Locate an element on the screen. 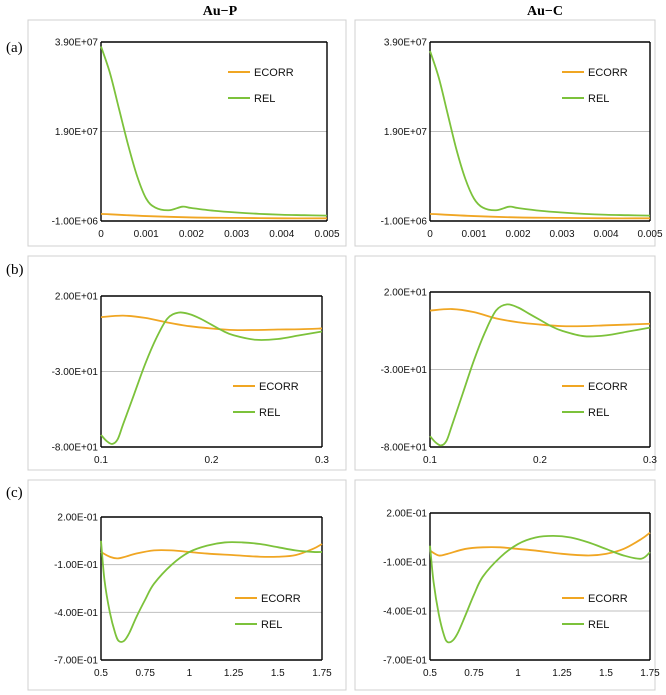 This screenshot has height=695, width=666. row-label-c: (c) is located at coordinates (14, 493).